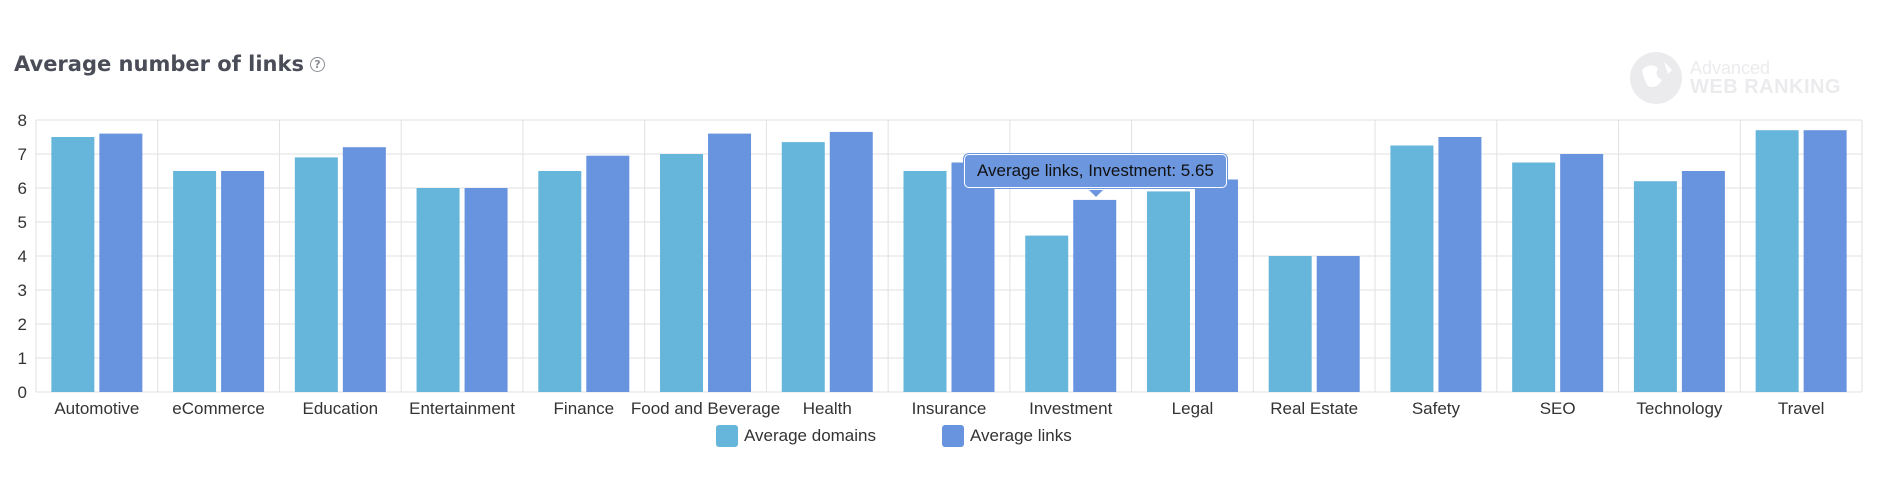  What do you see at coordinates (22, 324) in the screenshot?
I see `y-tick-label: 2` at bounding box center [22, 324].